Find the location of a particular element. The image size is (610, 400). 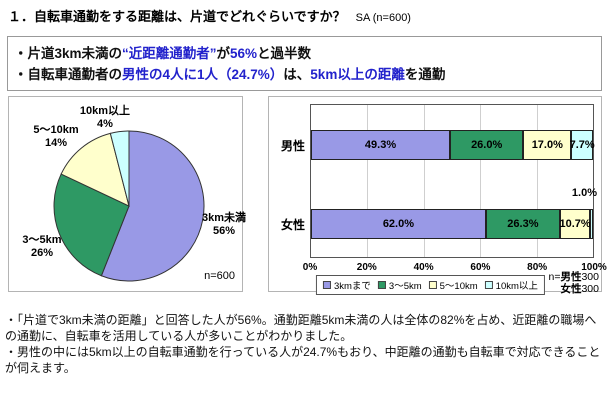

legend-label: 3kmまで is located at coordinates (352, 286).